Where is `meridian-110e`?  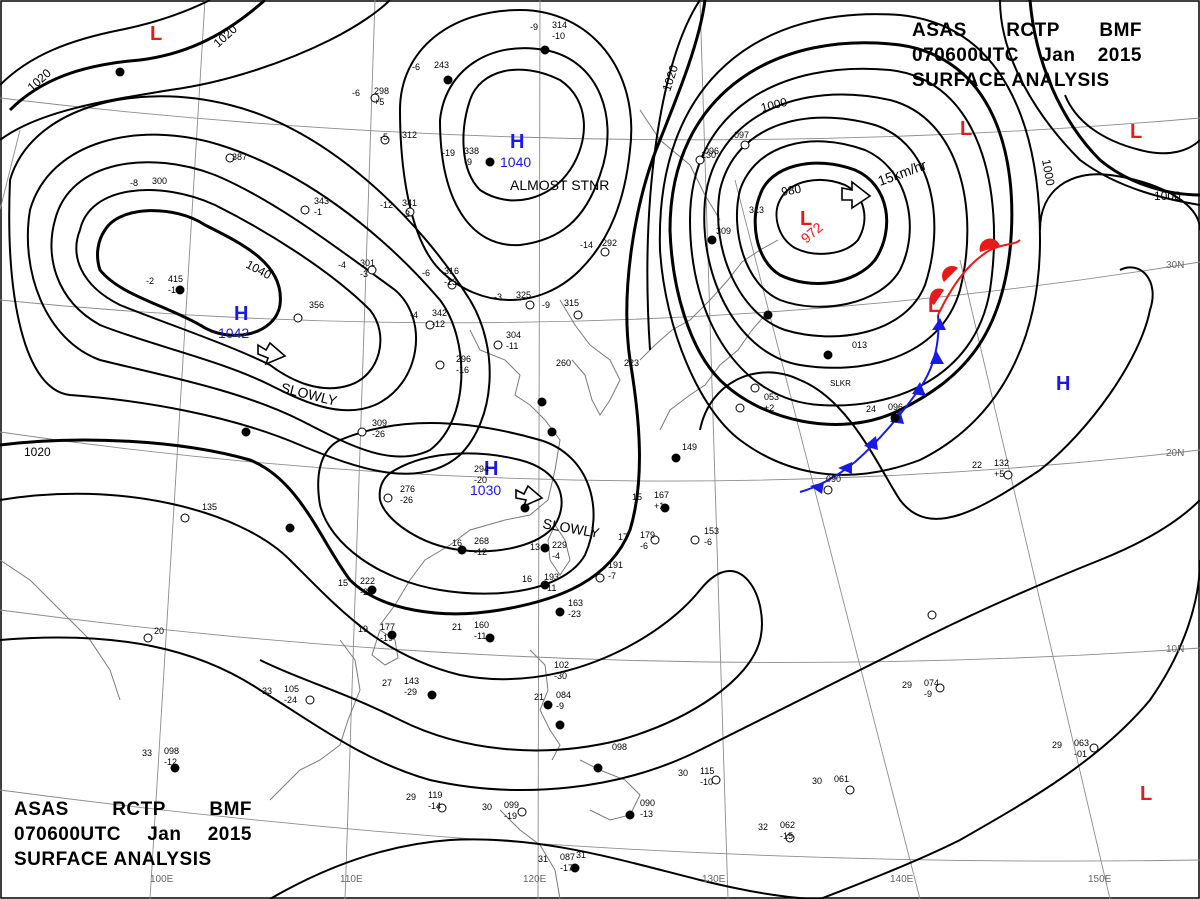
meridian-110e is located at coordinates (360, 449).